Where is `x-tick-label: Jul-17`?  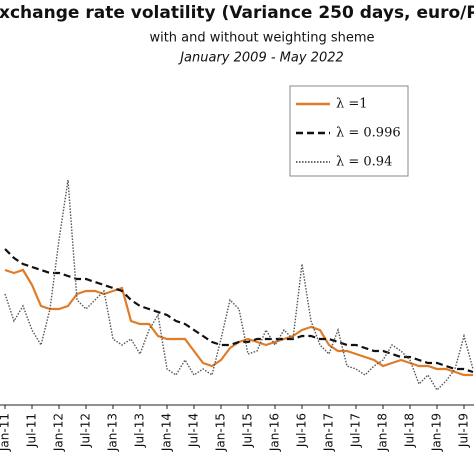 x-tick-label: Jul-17 is located at coordinates (356, 430).